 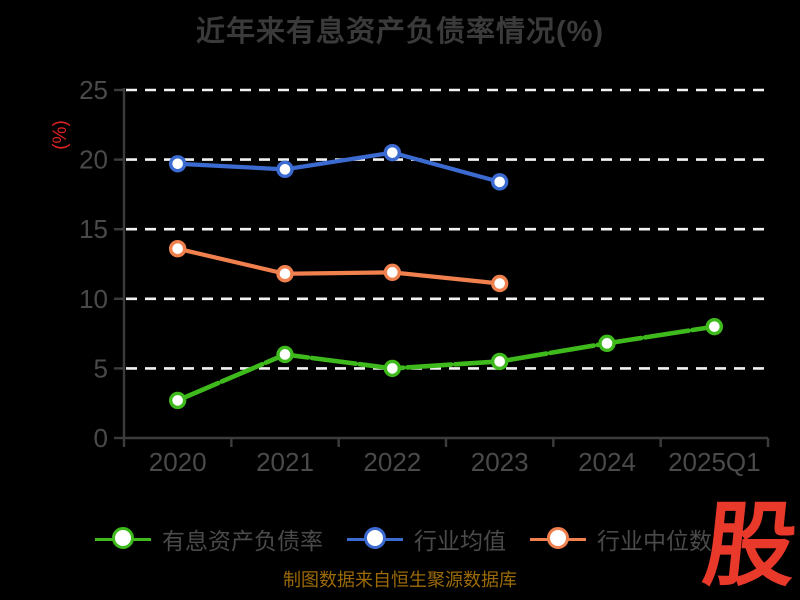 I want to click on y-tick-label: 5, so click(x=101, y=368).